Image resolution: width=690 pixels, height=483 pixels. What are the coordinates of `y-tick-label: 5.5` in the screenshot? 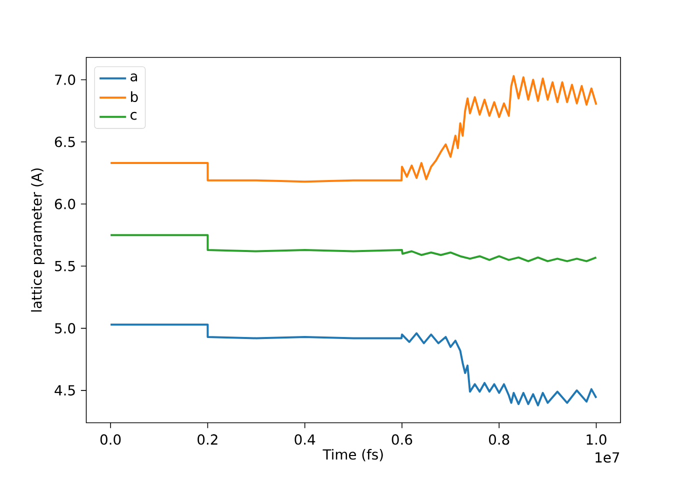 It's located at (65, 266).